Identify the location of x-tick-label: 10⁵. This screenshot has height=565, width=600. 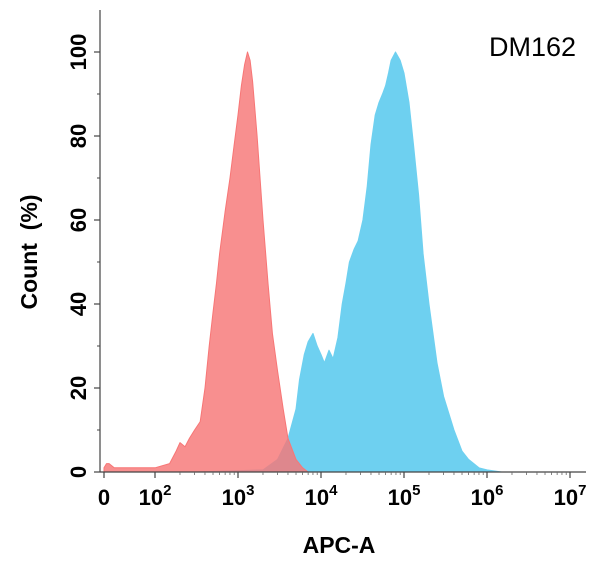
(404, 496).